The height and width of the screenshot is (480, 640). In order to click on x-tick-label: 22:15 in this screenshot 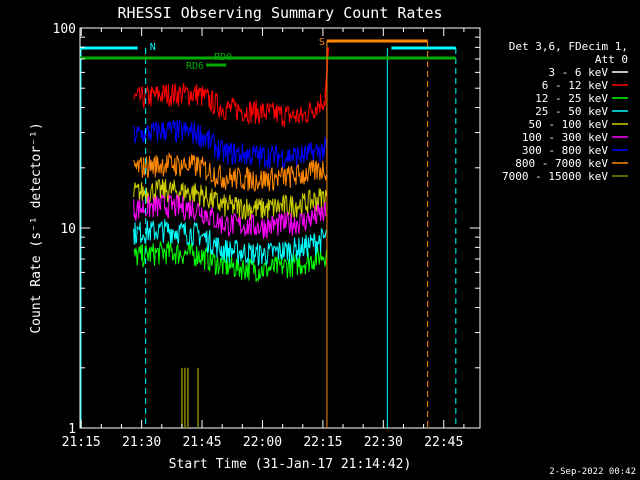, I will do `click(322, 442)`.